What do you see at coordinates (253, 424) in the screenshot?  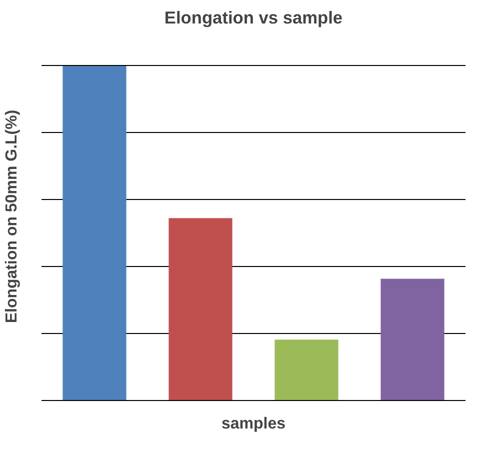 I see `x-axis-title: samples` at bounding box center [253, 424].